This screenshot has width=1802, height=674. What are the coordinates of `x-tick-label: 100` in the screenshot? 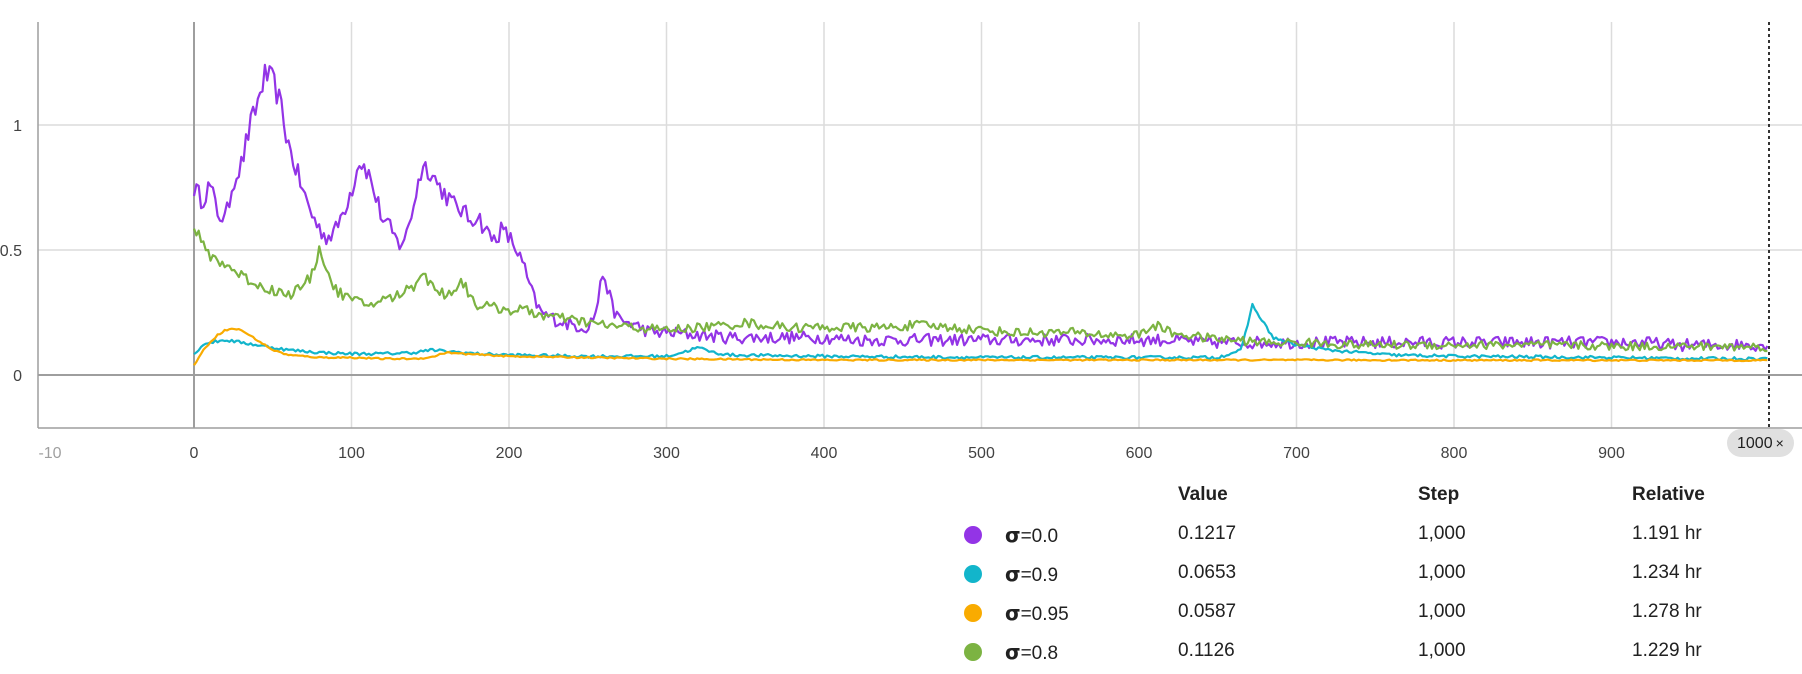 It's located at (351, 453).